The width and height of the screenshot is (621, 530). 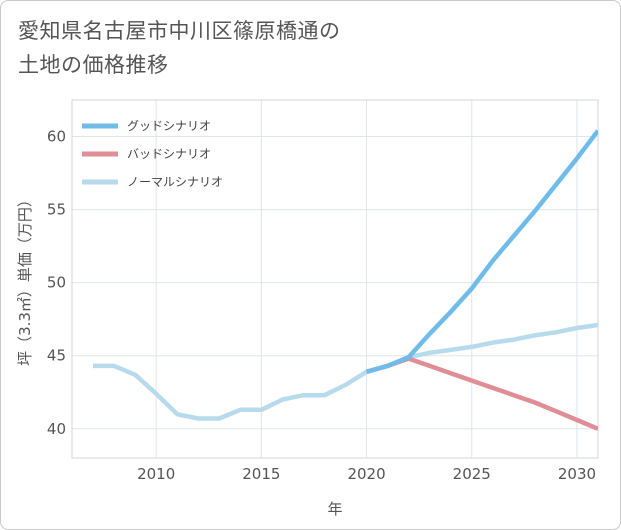 What do you see at coordinates (25, 279) in the screenshot?
I see `y-axis-label: 坪（3.3㎡）単価（万円）` at bounding box center [25, 279].